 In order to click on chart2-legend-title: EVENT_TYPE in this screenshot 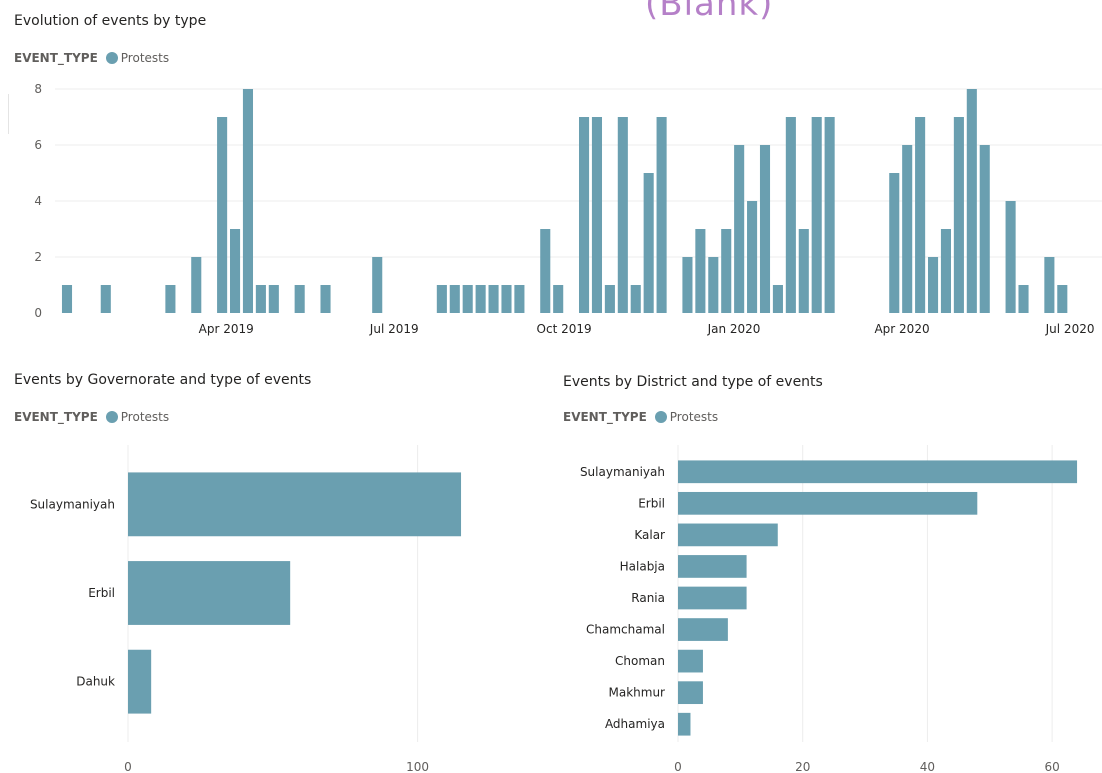, I will do `click(56, 417)`.